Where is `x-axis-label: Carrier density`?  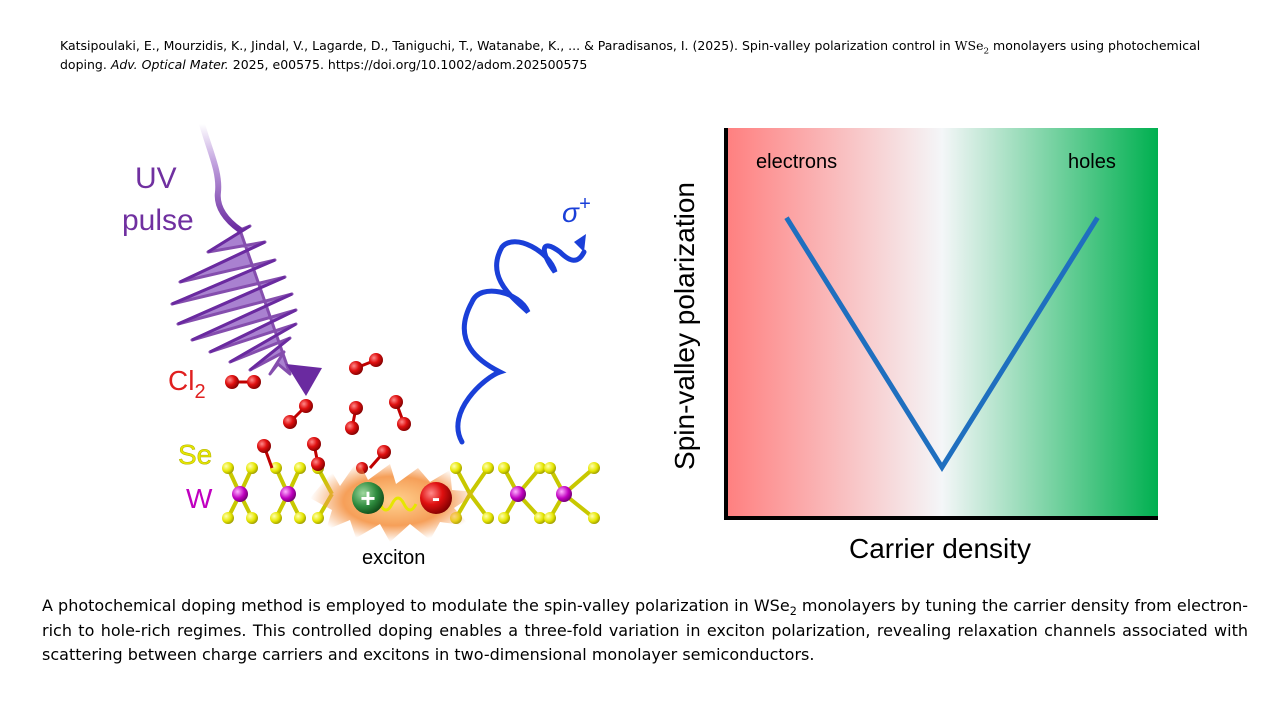
x-axis-label: Carrier density is located at coordinates (940, 548).